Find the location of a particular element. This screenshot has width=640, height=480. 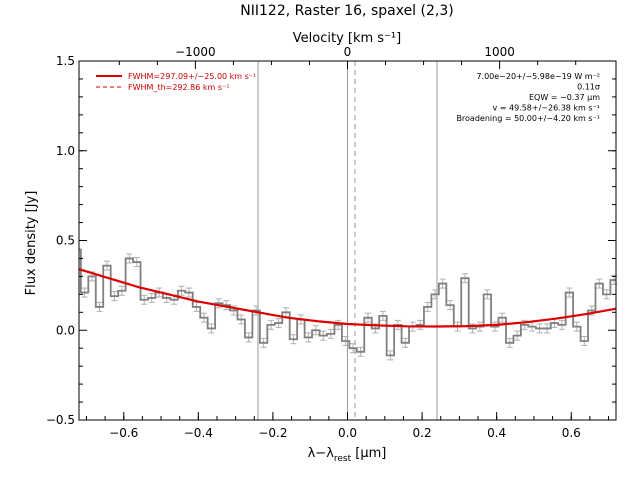

y-axis-title: Flux density [Jy] is located at coordinates (31, 243).